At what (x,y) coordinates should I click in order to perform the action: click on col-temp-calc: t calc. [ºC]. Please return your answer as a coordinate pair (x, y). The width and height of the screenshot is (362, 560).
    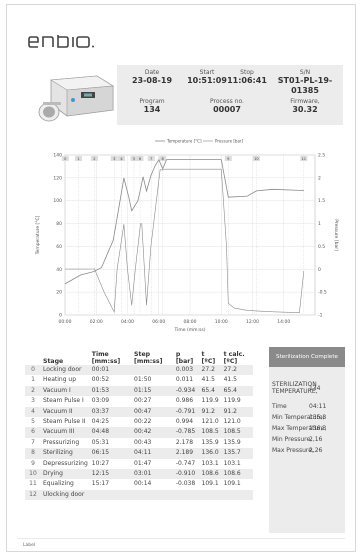
    Looking at the image, I should click on (234, 358).